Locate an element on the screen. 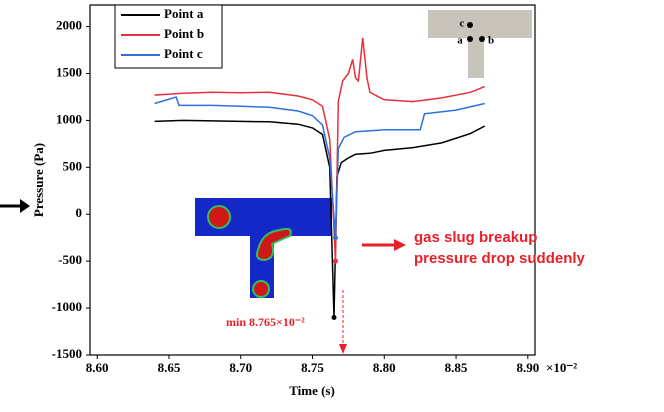 Image resolution: width=664 pixels, height=412 pixels. x-tick-label: 8.80 is located at coordinates (384, 367).